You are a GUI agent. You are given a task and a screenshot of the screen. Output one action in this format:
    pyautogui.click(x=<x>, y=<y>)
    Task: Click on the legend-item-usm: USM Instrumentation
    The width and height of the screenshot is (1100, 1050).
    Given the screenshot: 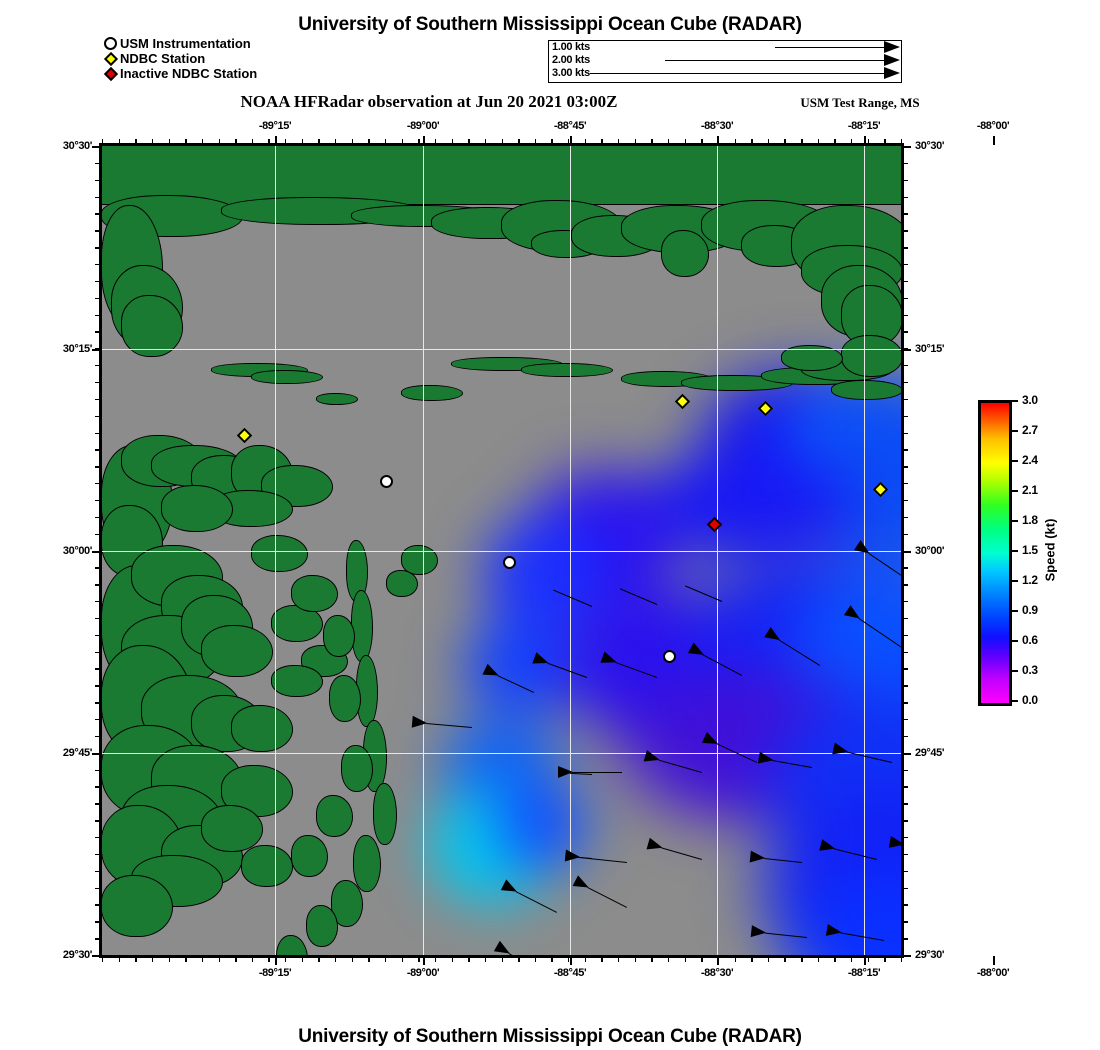 What is the action you would take?
    pyautogui.click(x=234, y=43)
    